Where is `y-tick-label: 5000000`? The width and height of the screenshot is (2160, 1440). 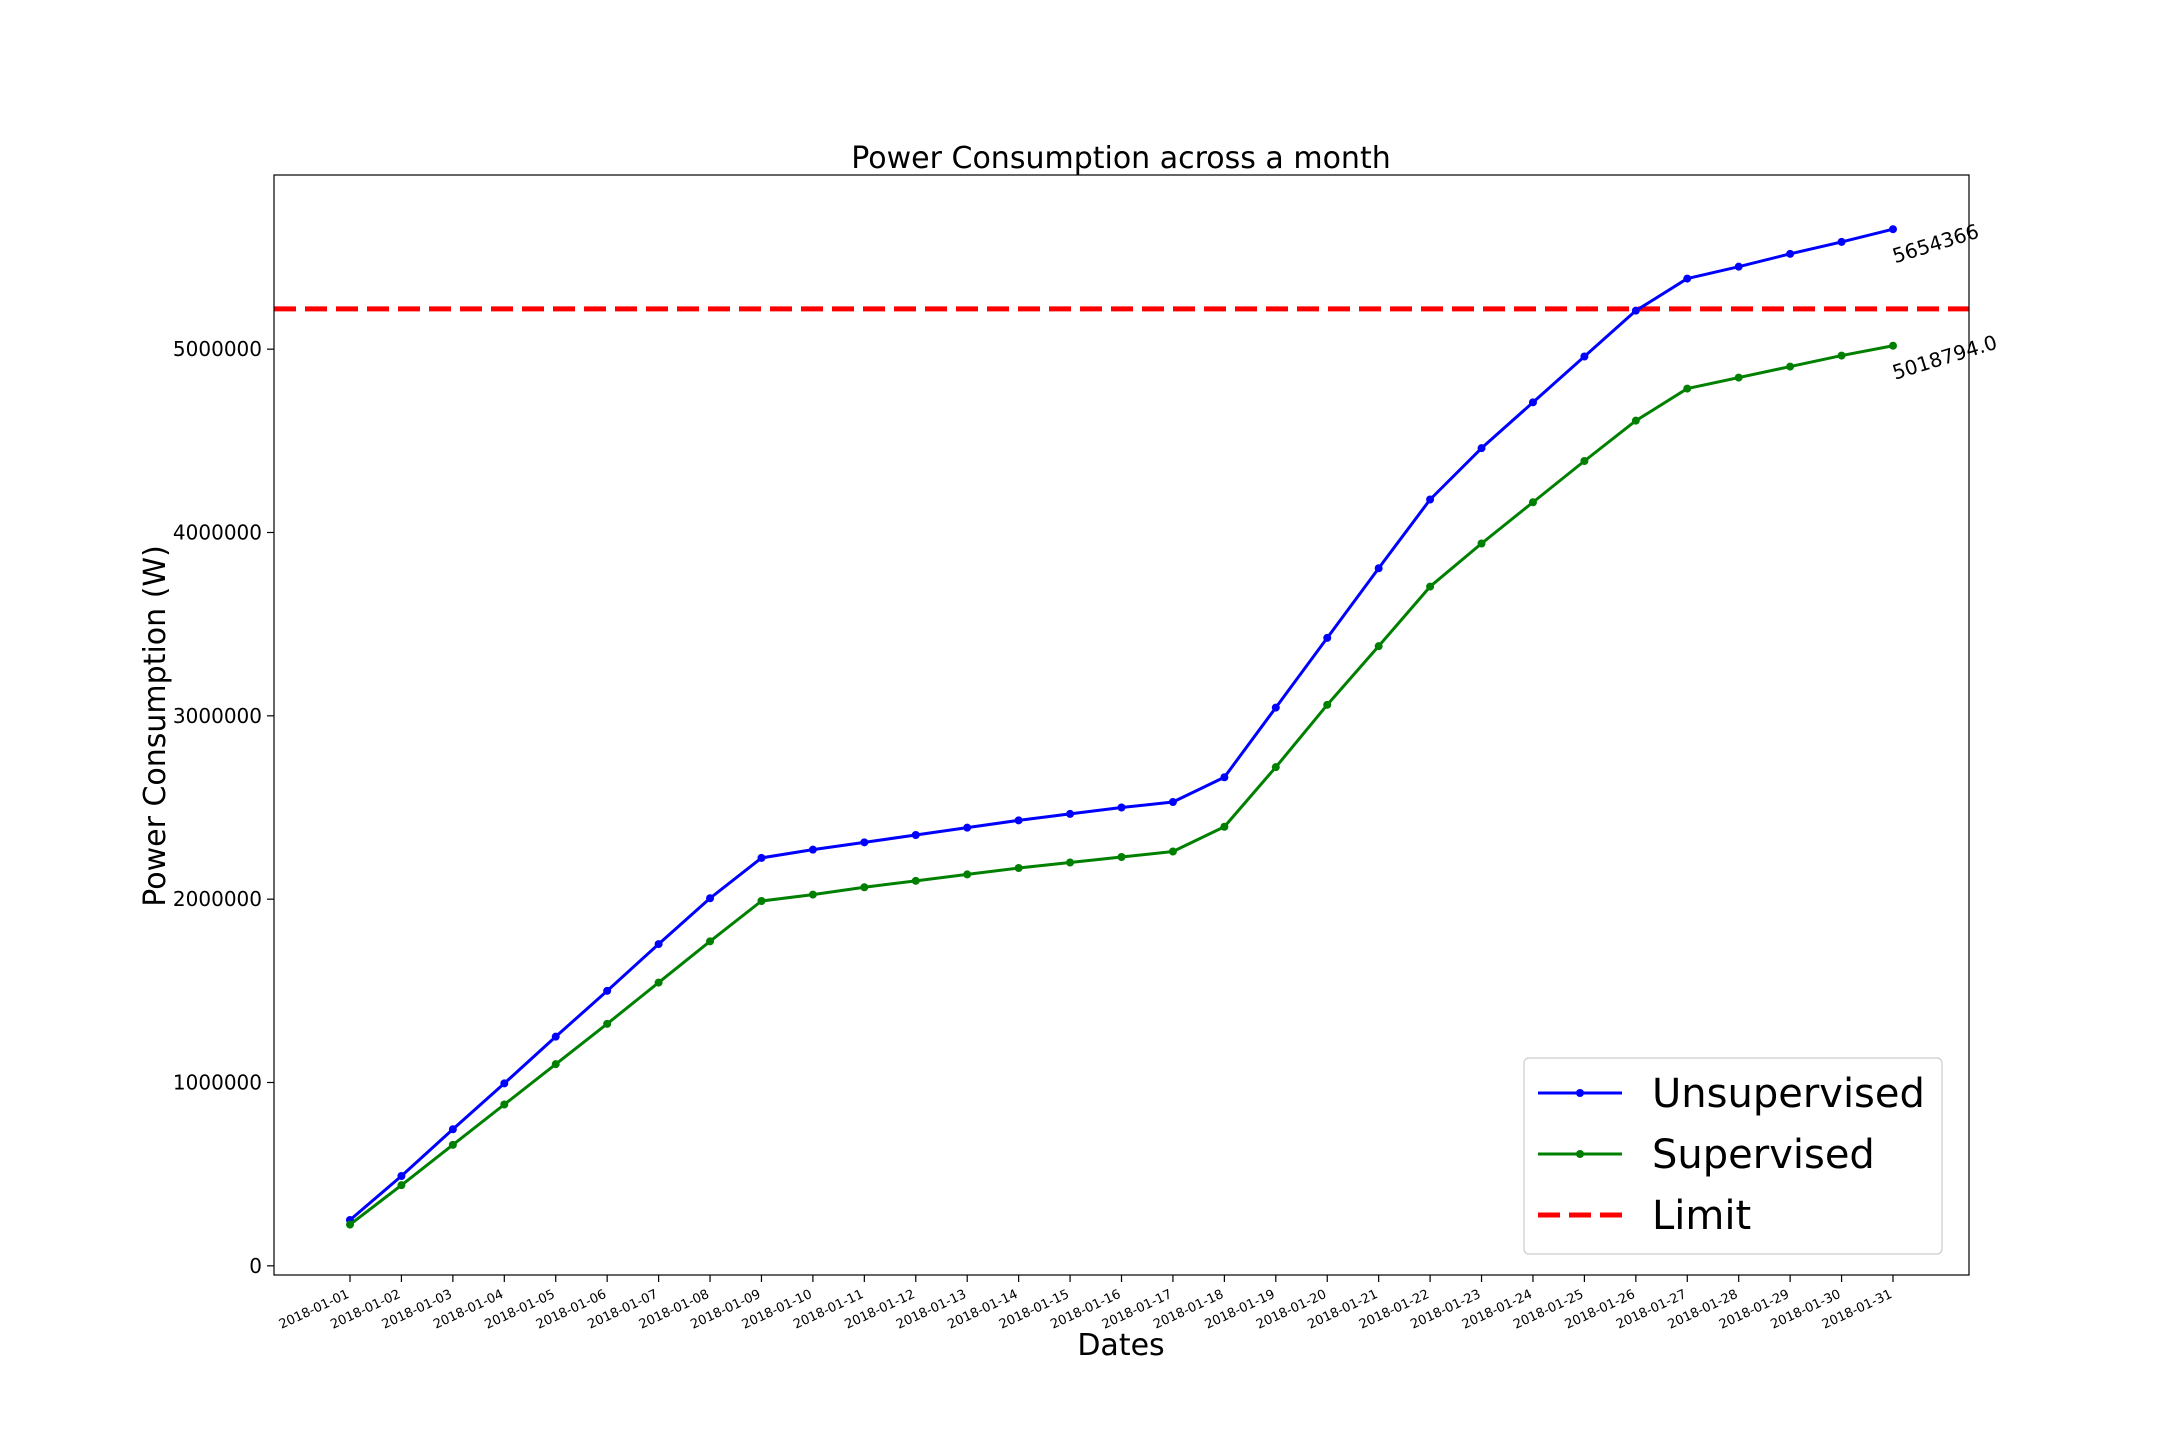 y-tick-label: 5000000 is located at coordinates (217, 349).